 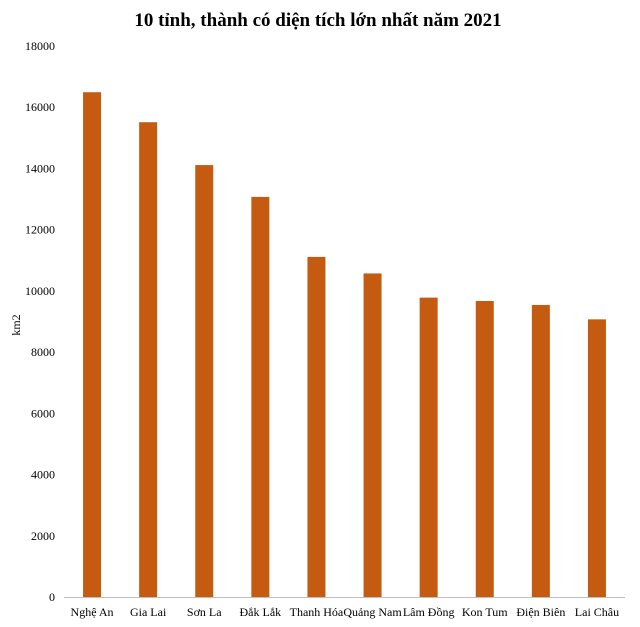 What do you see at coordinates (16, 324) in the screenshot?
I see `y-axis-label: km2` at bounding box center [16, 324].